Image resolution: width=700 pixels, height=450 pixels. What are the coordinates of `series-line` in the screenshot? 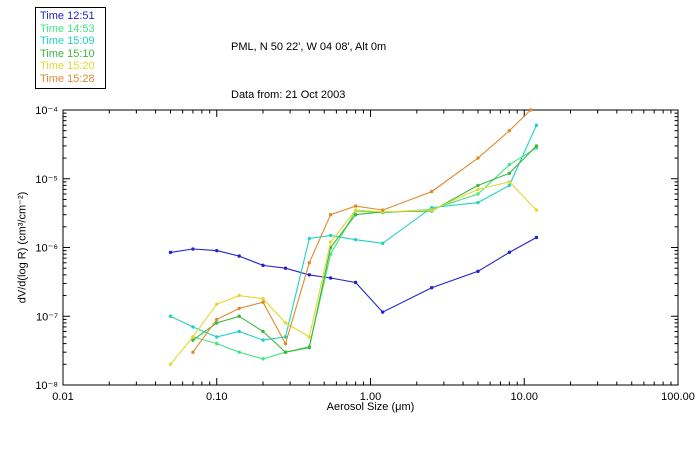 It's located at (353, 275).